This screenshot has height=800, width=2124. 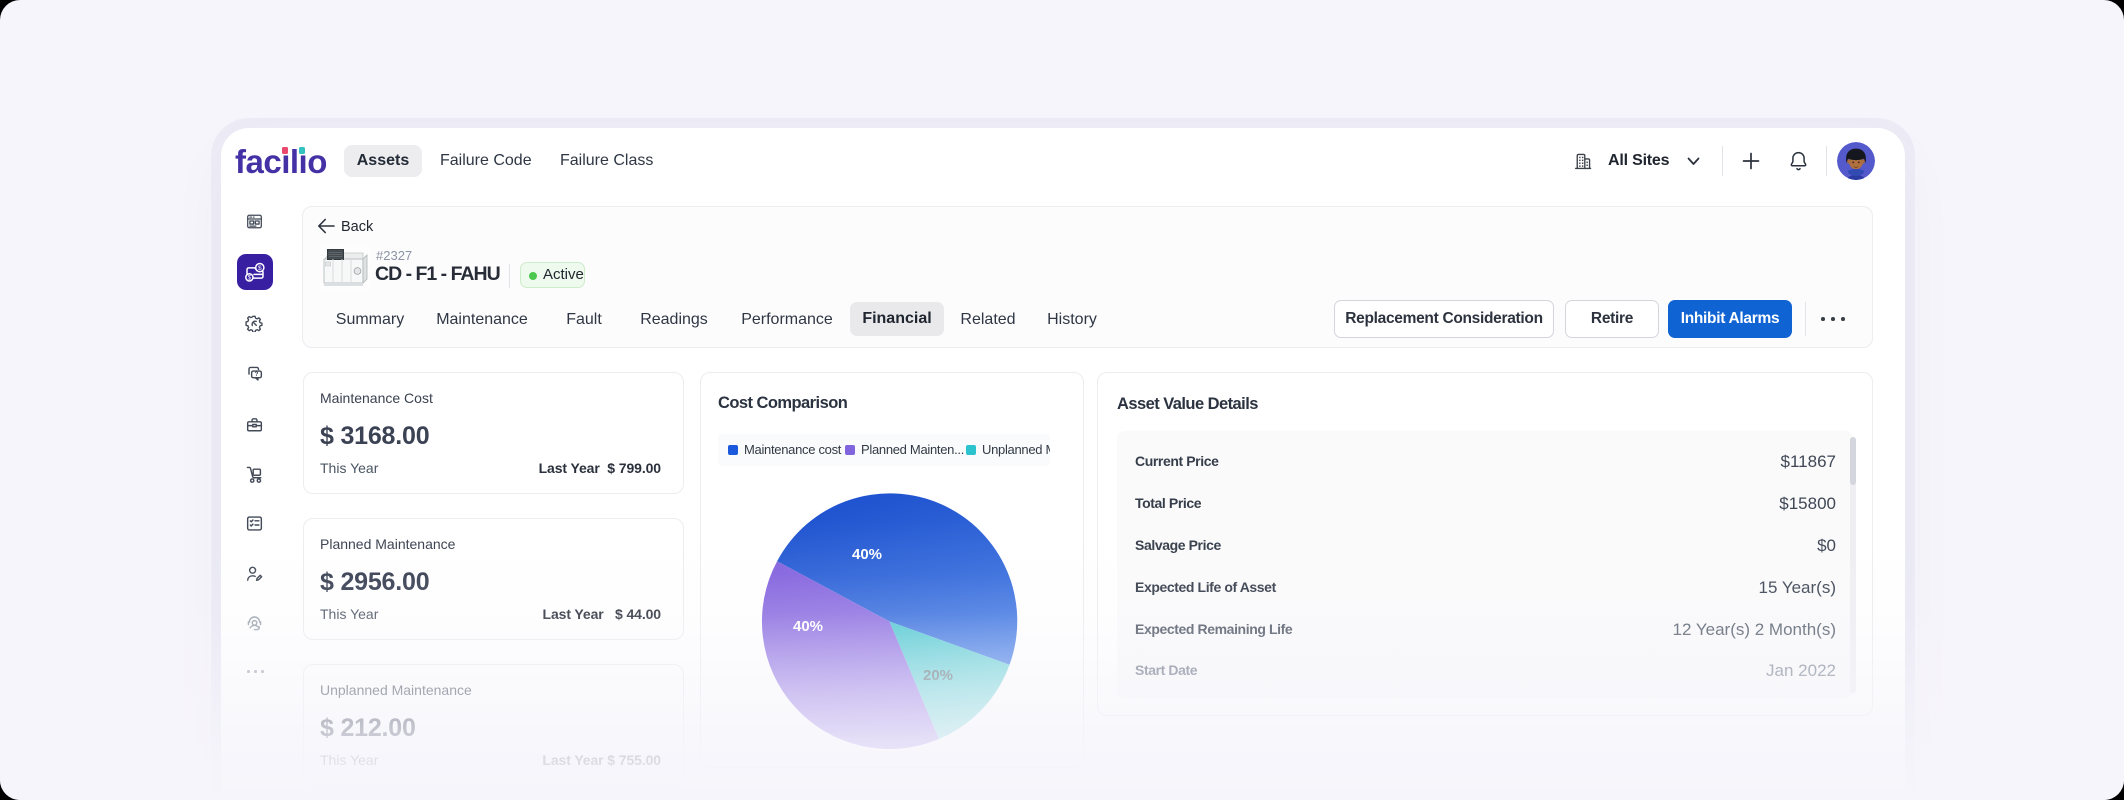 I want to click on svg-text: 20%, so click(x=938, y=675).